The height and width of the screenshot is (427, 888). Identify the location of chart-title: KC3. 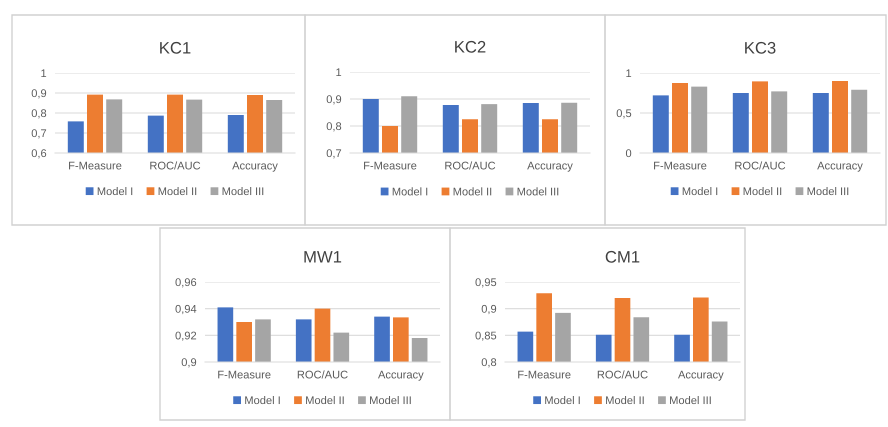
(760, 48).